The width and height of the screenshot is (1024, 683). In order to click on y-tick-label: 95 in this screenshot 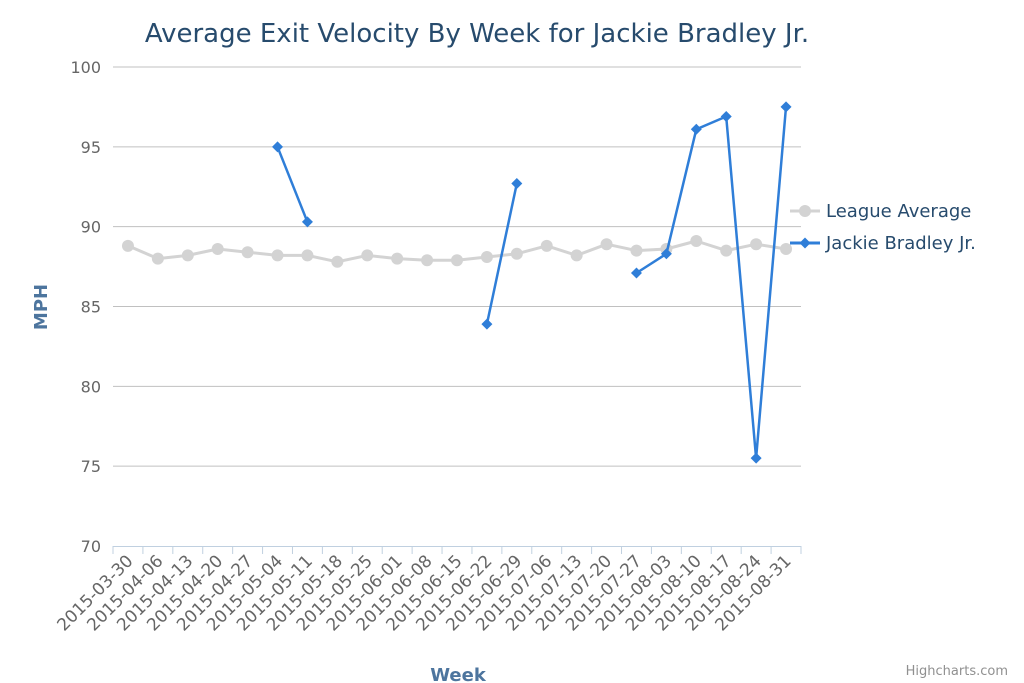, I will do `click(91, 147)`.